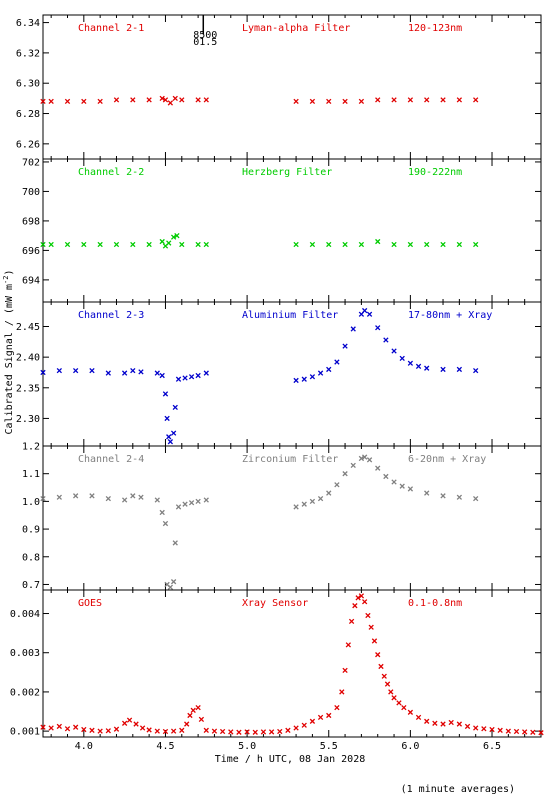 The height and width of the screenshot is (800, 550). What do you see at coordinates (450, 315) in the screenshot?
I see `panel-right-label: 17-80nm + Xray` at bounding box center [450, 315].